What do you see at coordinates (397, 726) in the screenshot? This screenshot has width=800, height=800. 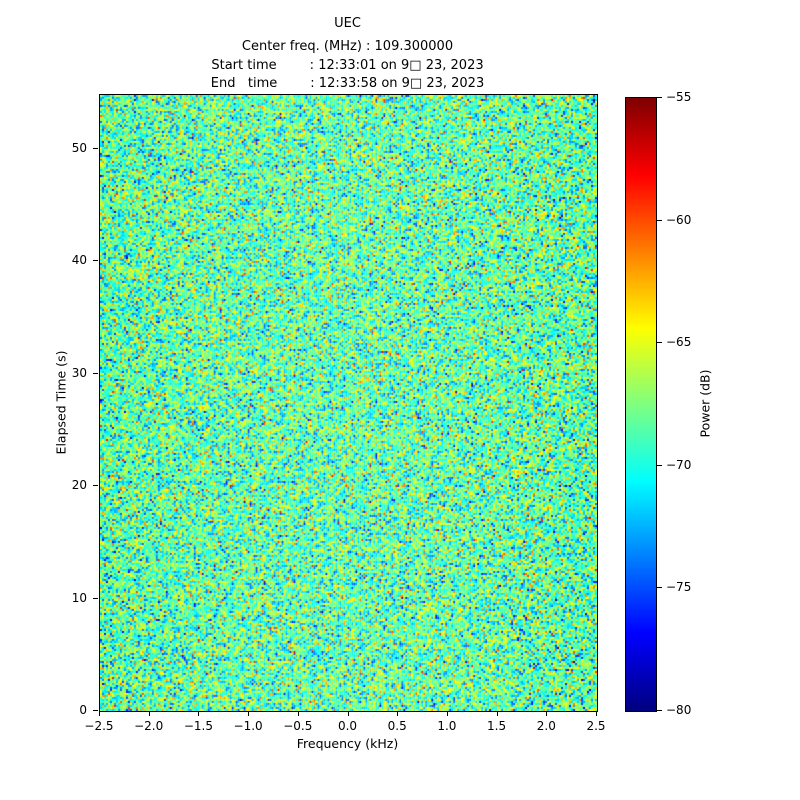 I see `x-tick-label: 0.5` at bounding box center [397, 726].